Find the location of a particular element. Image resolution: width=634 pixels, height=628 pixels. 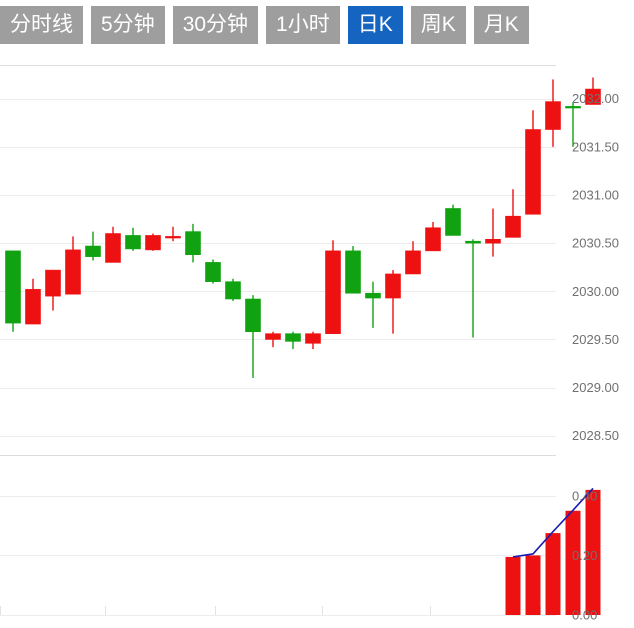

price-axis-label-6: 2029.00 is located at coordinates (595, 387).